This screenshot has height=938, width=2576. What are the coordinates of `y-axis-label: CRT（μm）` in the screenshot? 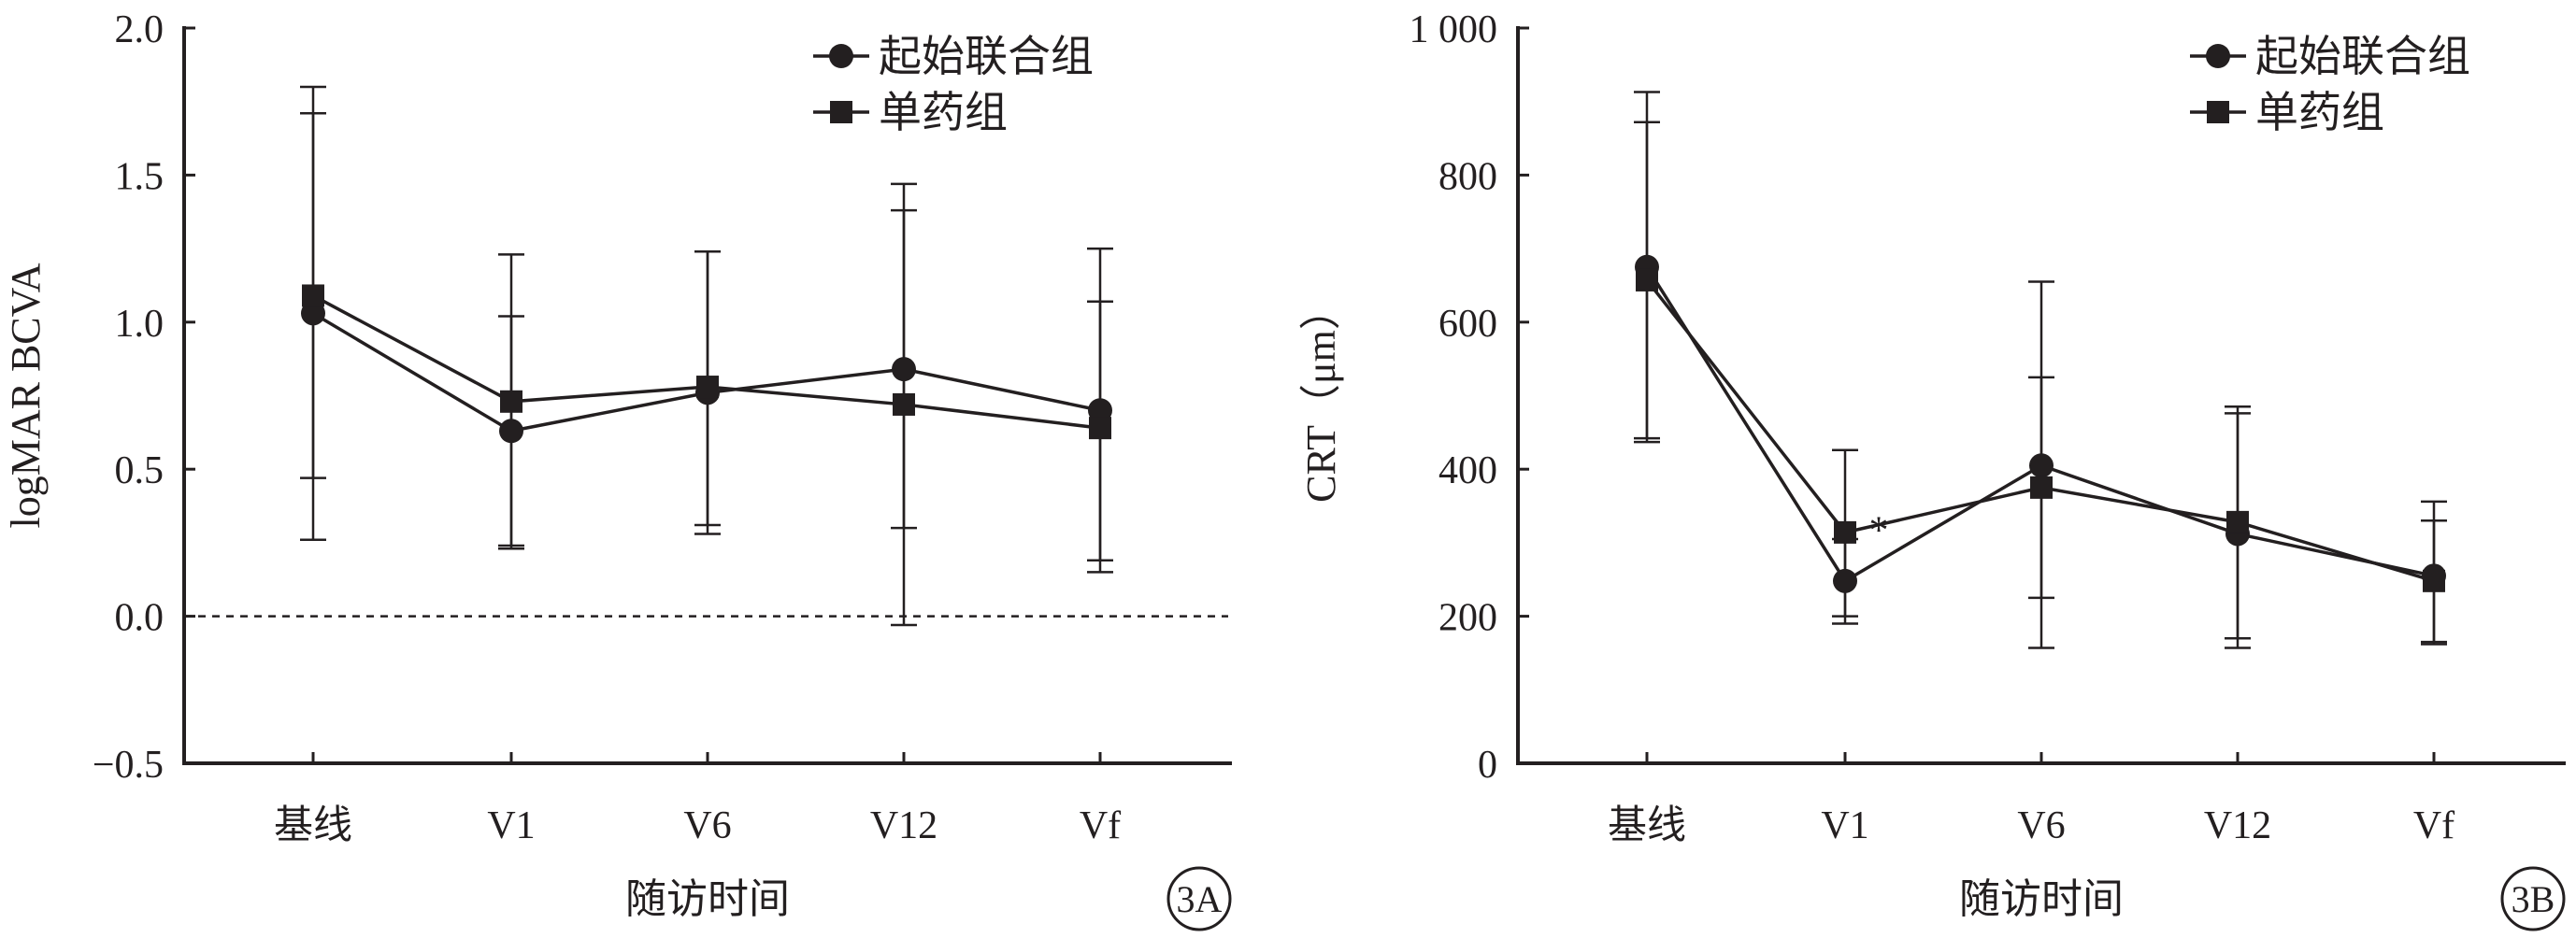 It's located at (1321, 396).